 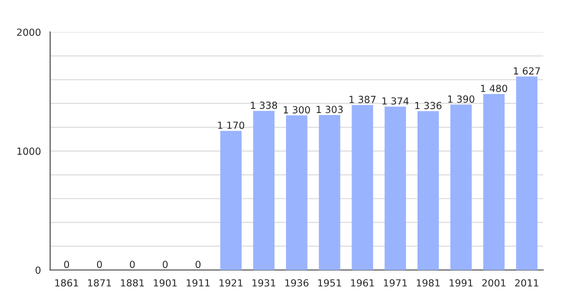 What do you see at coordinates (66, 283) in the screenshot?
I see `x-tick-label: 1861` at bounding box center [66, 283].